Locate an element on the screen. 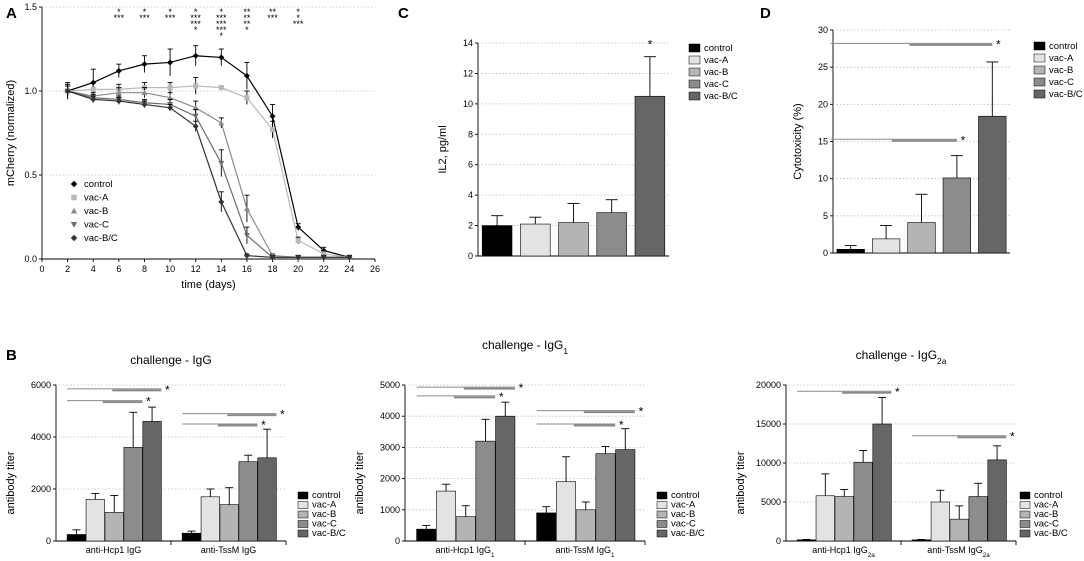  y-axis-title: IL2, pg/ml is located at coordinates (443, 149).